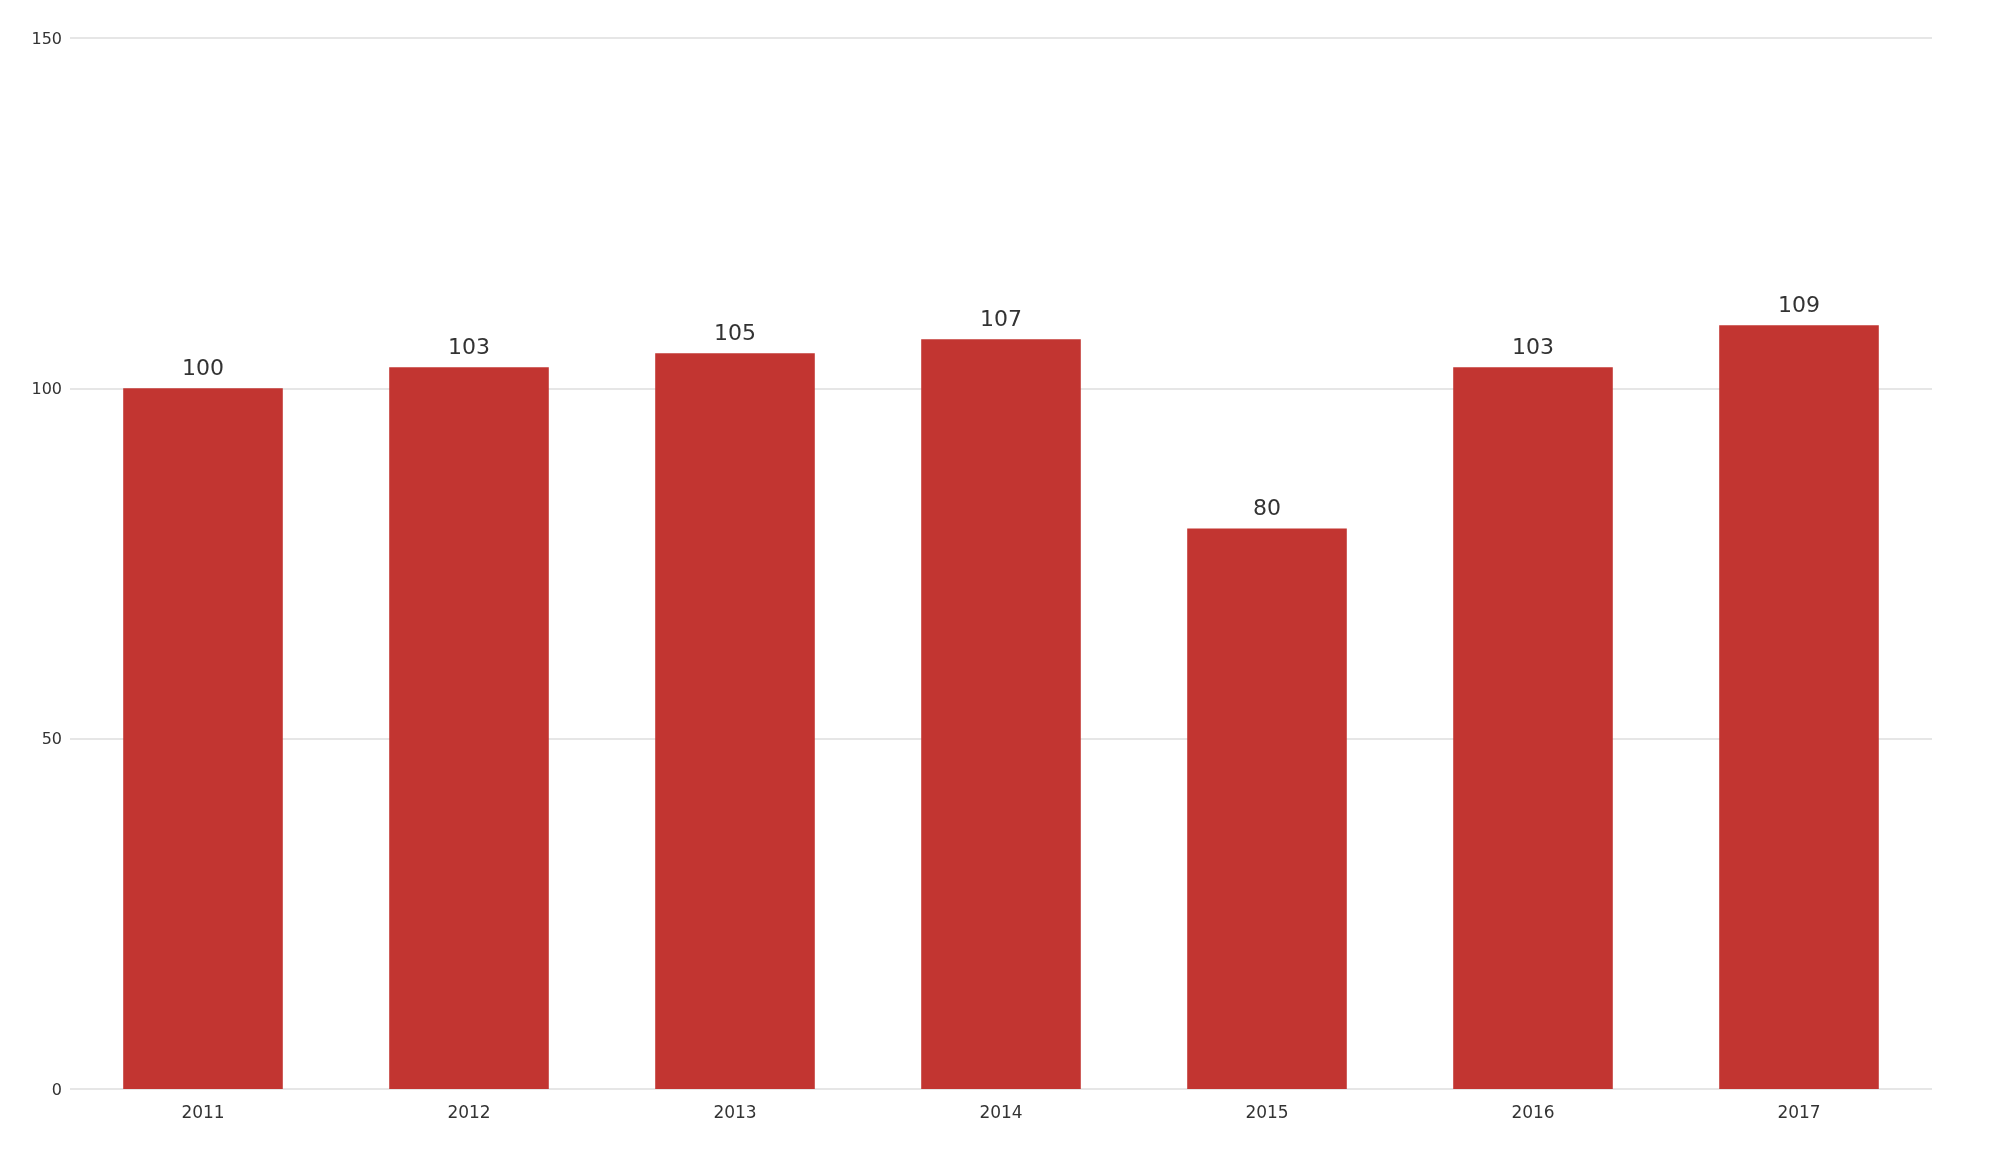 This screenshot has height=1163, width=2000. Describe the element at coordinates (46, 388) in the screenshot. I see `y-tick-label: 100` at that location.